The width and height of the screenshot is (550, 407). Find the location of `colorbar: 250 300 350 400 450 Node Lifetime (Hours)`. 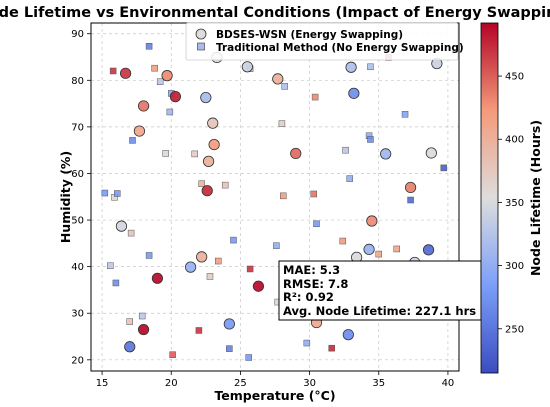

colorbar: 250 300 350 400 450 Node Lifetime (Hours) is located at coordinates (511, 198).